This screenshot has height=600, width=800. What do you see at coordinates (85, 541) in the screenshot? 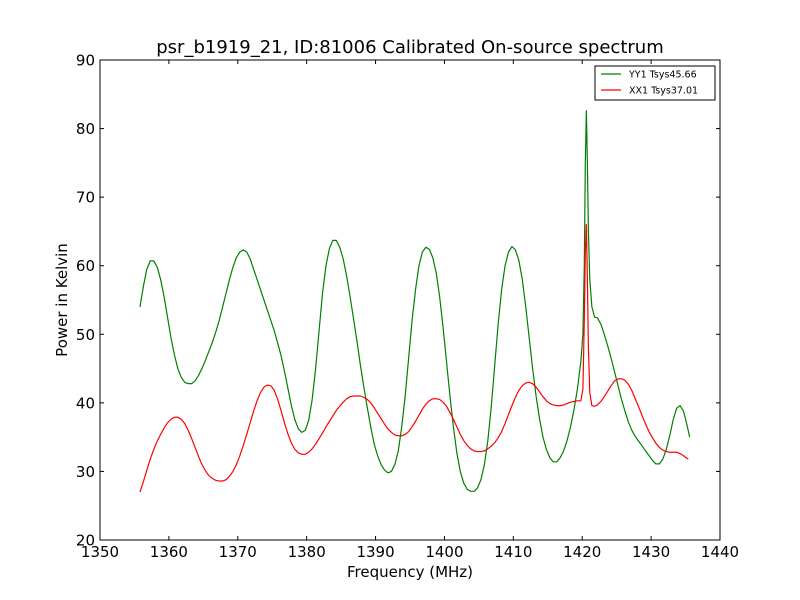
I see `y-tick-label: 20` at bounding box center [85, 541].